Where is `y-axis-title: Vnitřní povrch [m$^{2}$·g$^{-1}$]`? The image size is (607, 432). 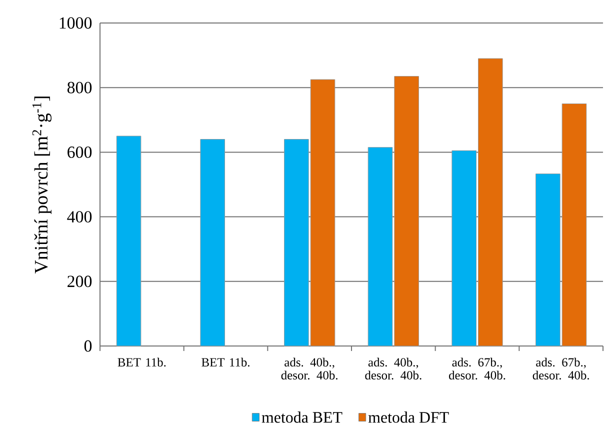 y-axis-title: Vnitřní povrch [m$^{2}$·g$^{-1}$] is located at coordinates (42, 185).